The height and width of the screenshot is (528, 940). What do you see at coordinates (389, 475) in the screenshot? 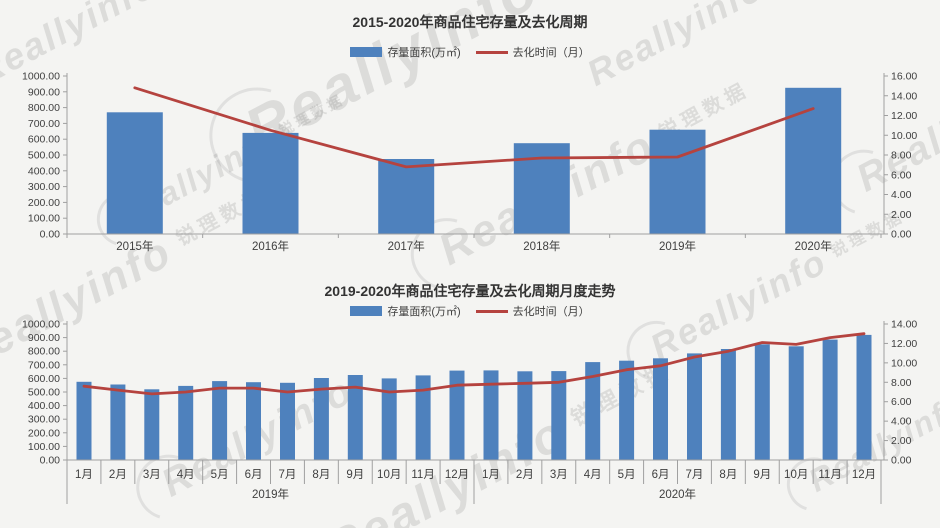
I see `month-label: 10月` at bounding box center [389, 475].